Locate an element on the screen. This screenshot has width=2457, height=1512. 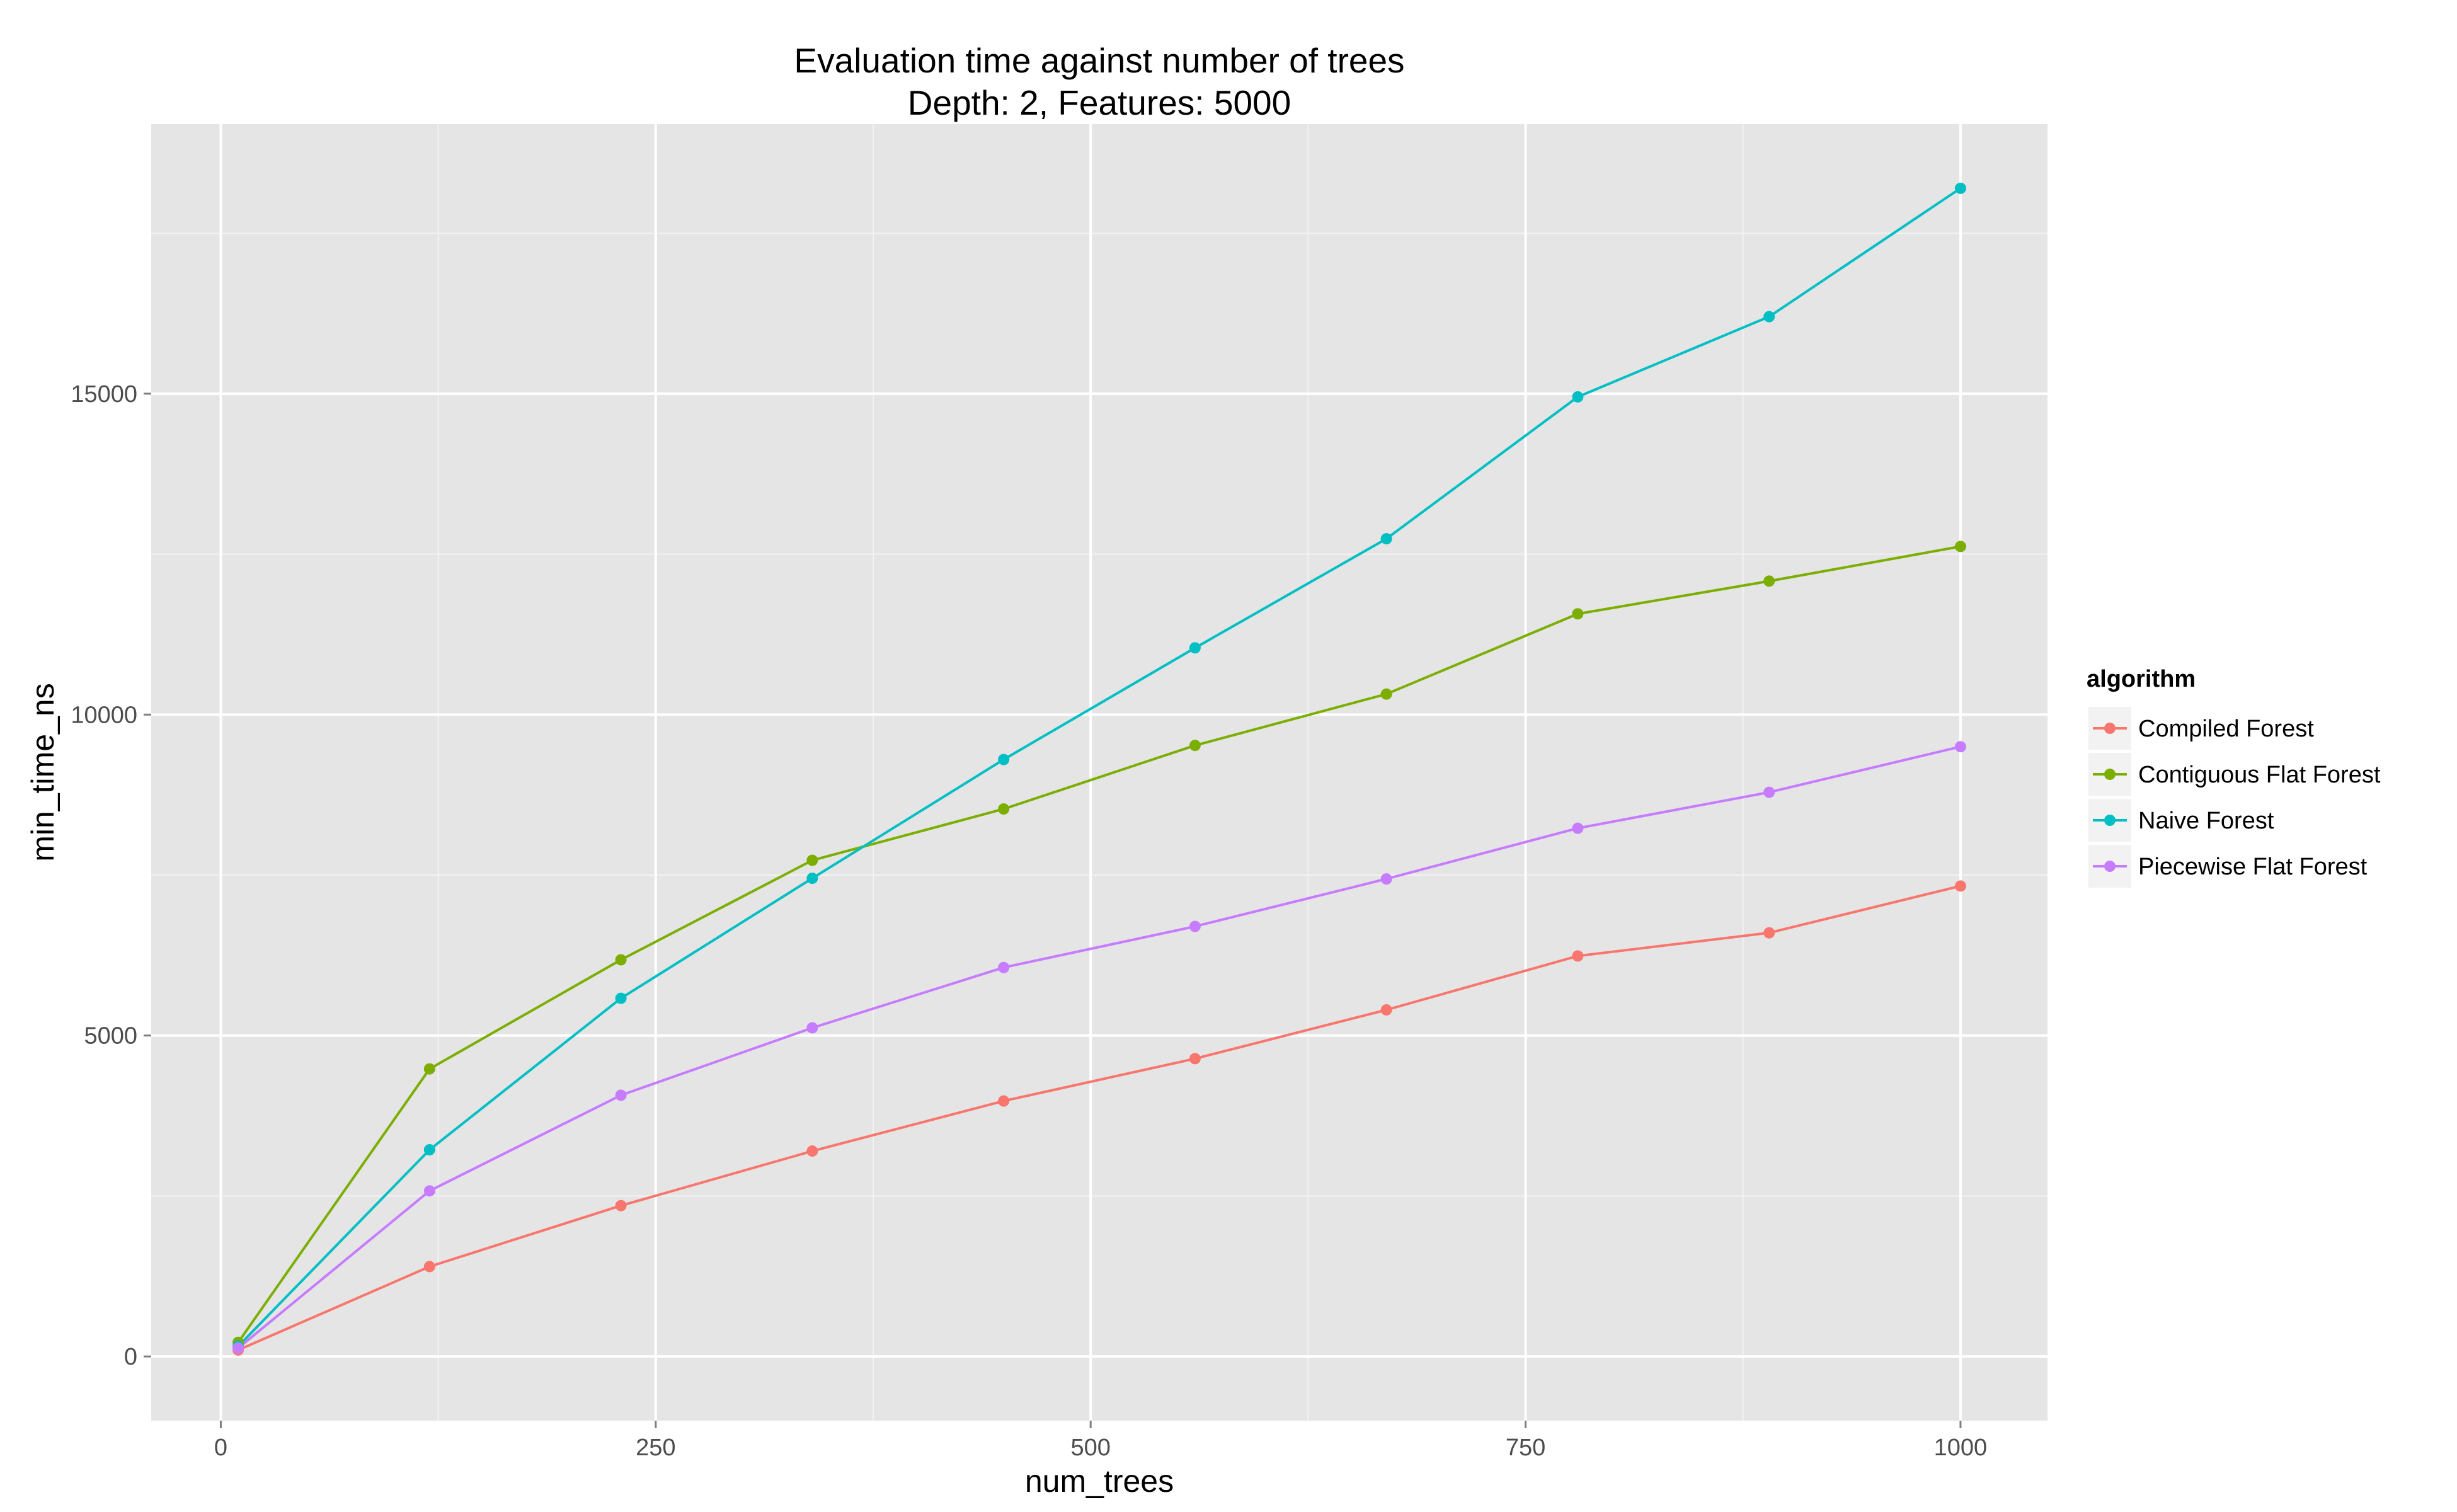
legend-label-piecewise-flat-forest: Piecewise Flat Forest is located at coordinates (2253, 867).